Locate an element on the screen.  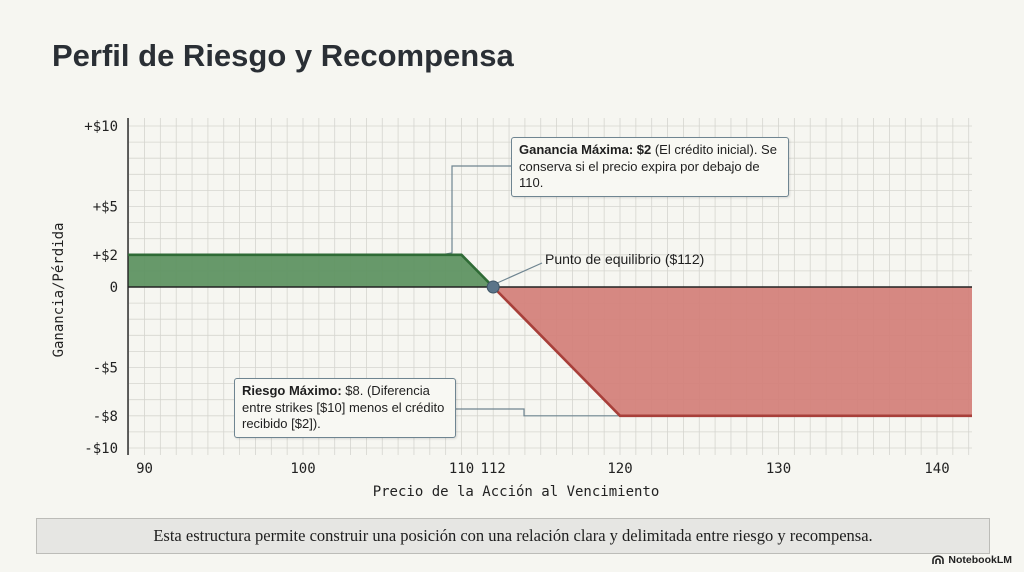
x-tick-label: 110 is located at coordinates (461, 469).